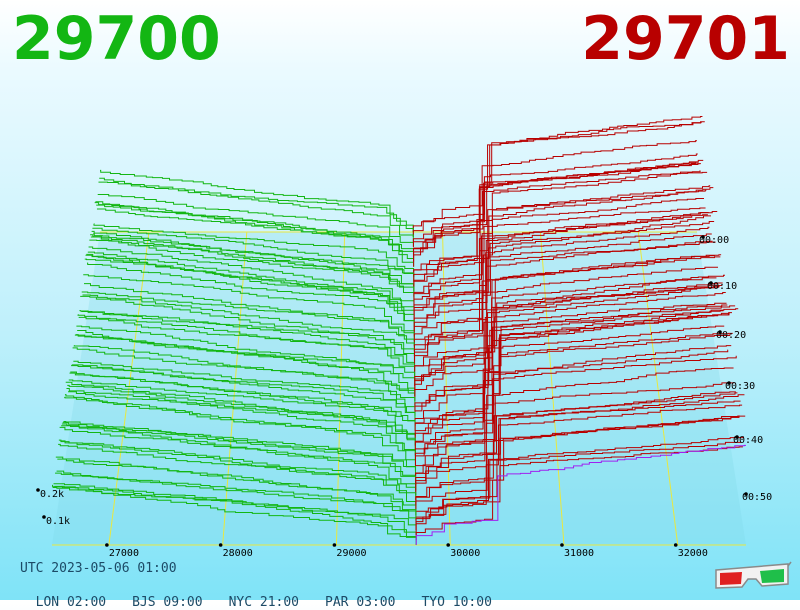  What do you see at coordinates (740, 386) in the screenshot?
I see `time-tick-label: 00:30` at bounding box center [740, 386].